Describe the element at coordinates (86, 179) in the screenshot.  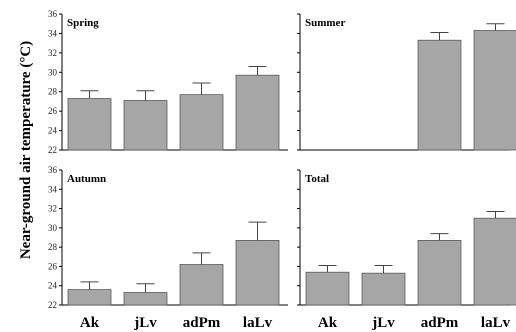
I see `panel-title: Autumn` at that location.